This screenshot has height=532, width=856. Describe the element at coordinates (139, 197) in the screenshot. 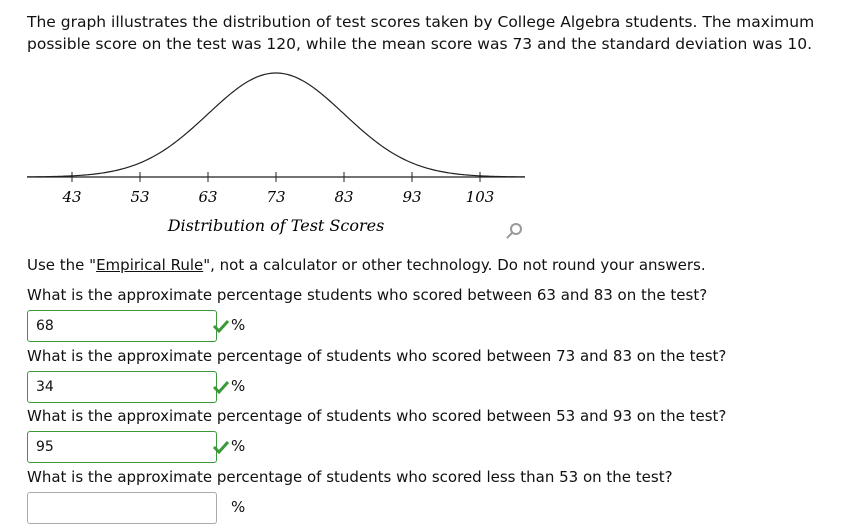

I see `tick-label: 53` at that location.